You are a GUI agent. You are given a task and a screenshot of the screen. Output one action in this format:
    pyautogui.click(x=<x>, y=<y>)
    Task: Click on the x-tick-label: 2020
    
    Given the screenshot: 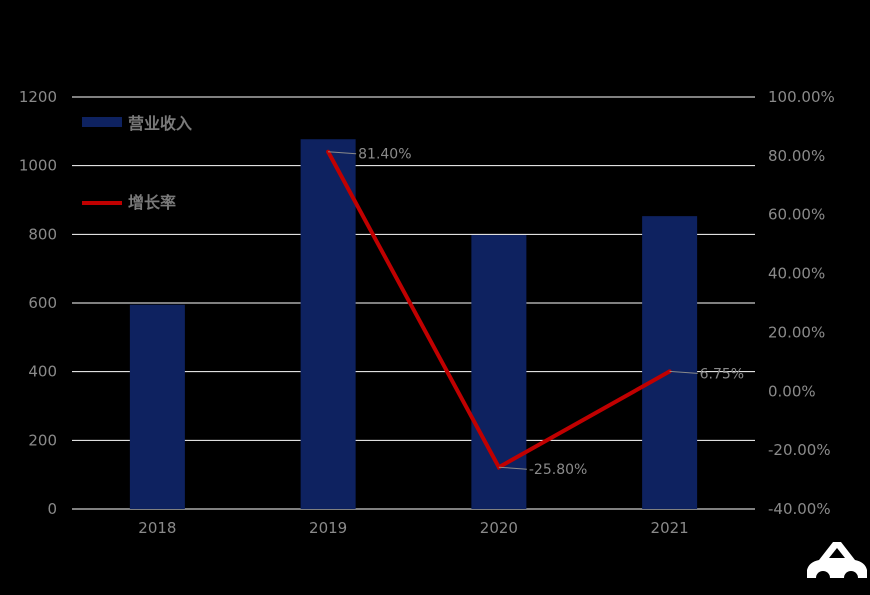 What is the action you would take?
    pyautogui.click(x=499, y=528)
    